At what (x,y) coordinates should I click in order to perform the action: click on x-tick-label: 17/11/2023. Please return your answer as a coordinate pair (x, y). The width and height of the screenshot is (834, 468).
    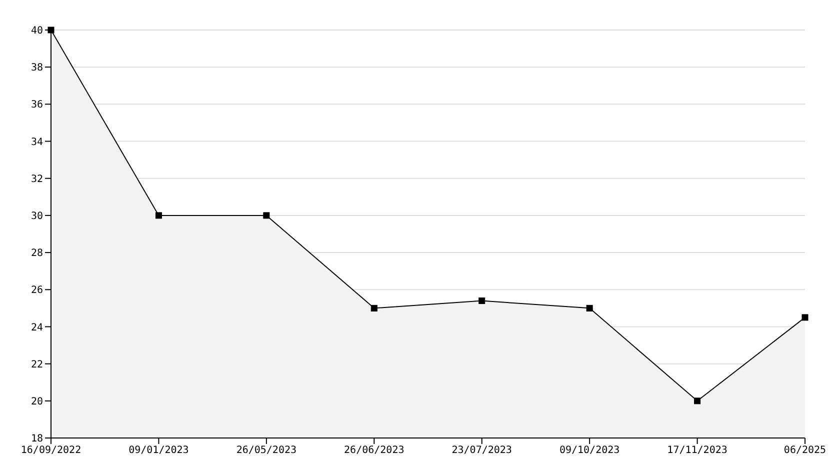
    Looking at the image, I should click on (697, 450).